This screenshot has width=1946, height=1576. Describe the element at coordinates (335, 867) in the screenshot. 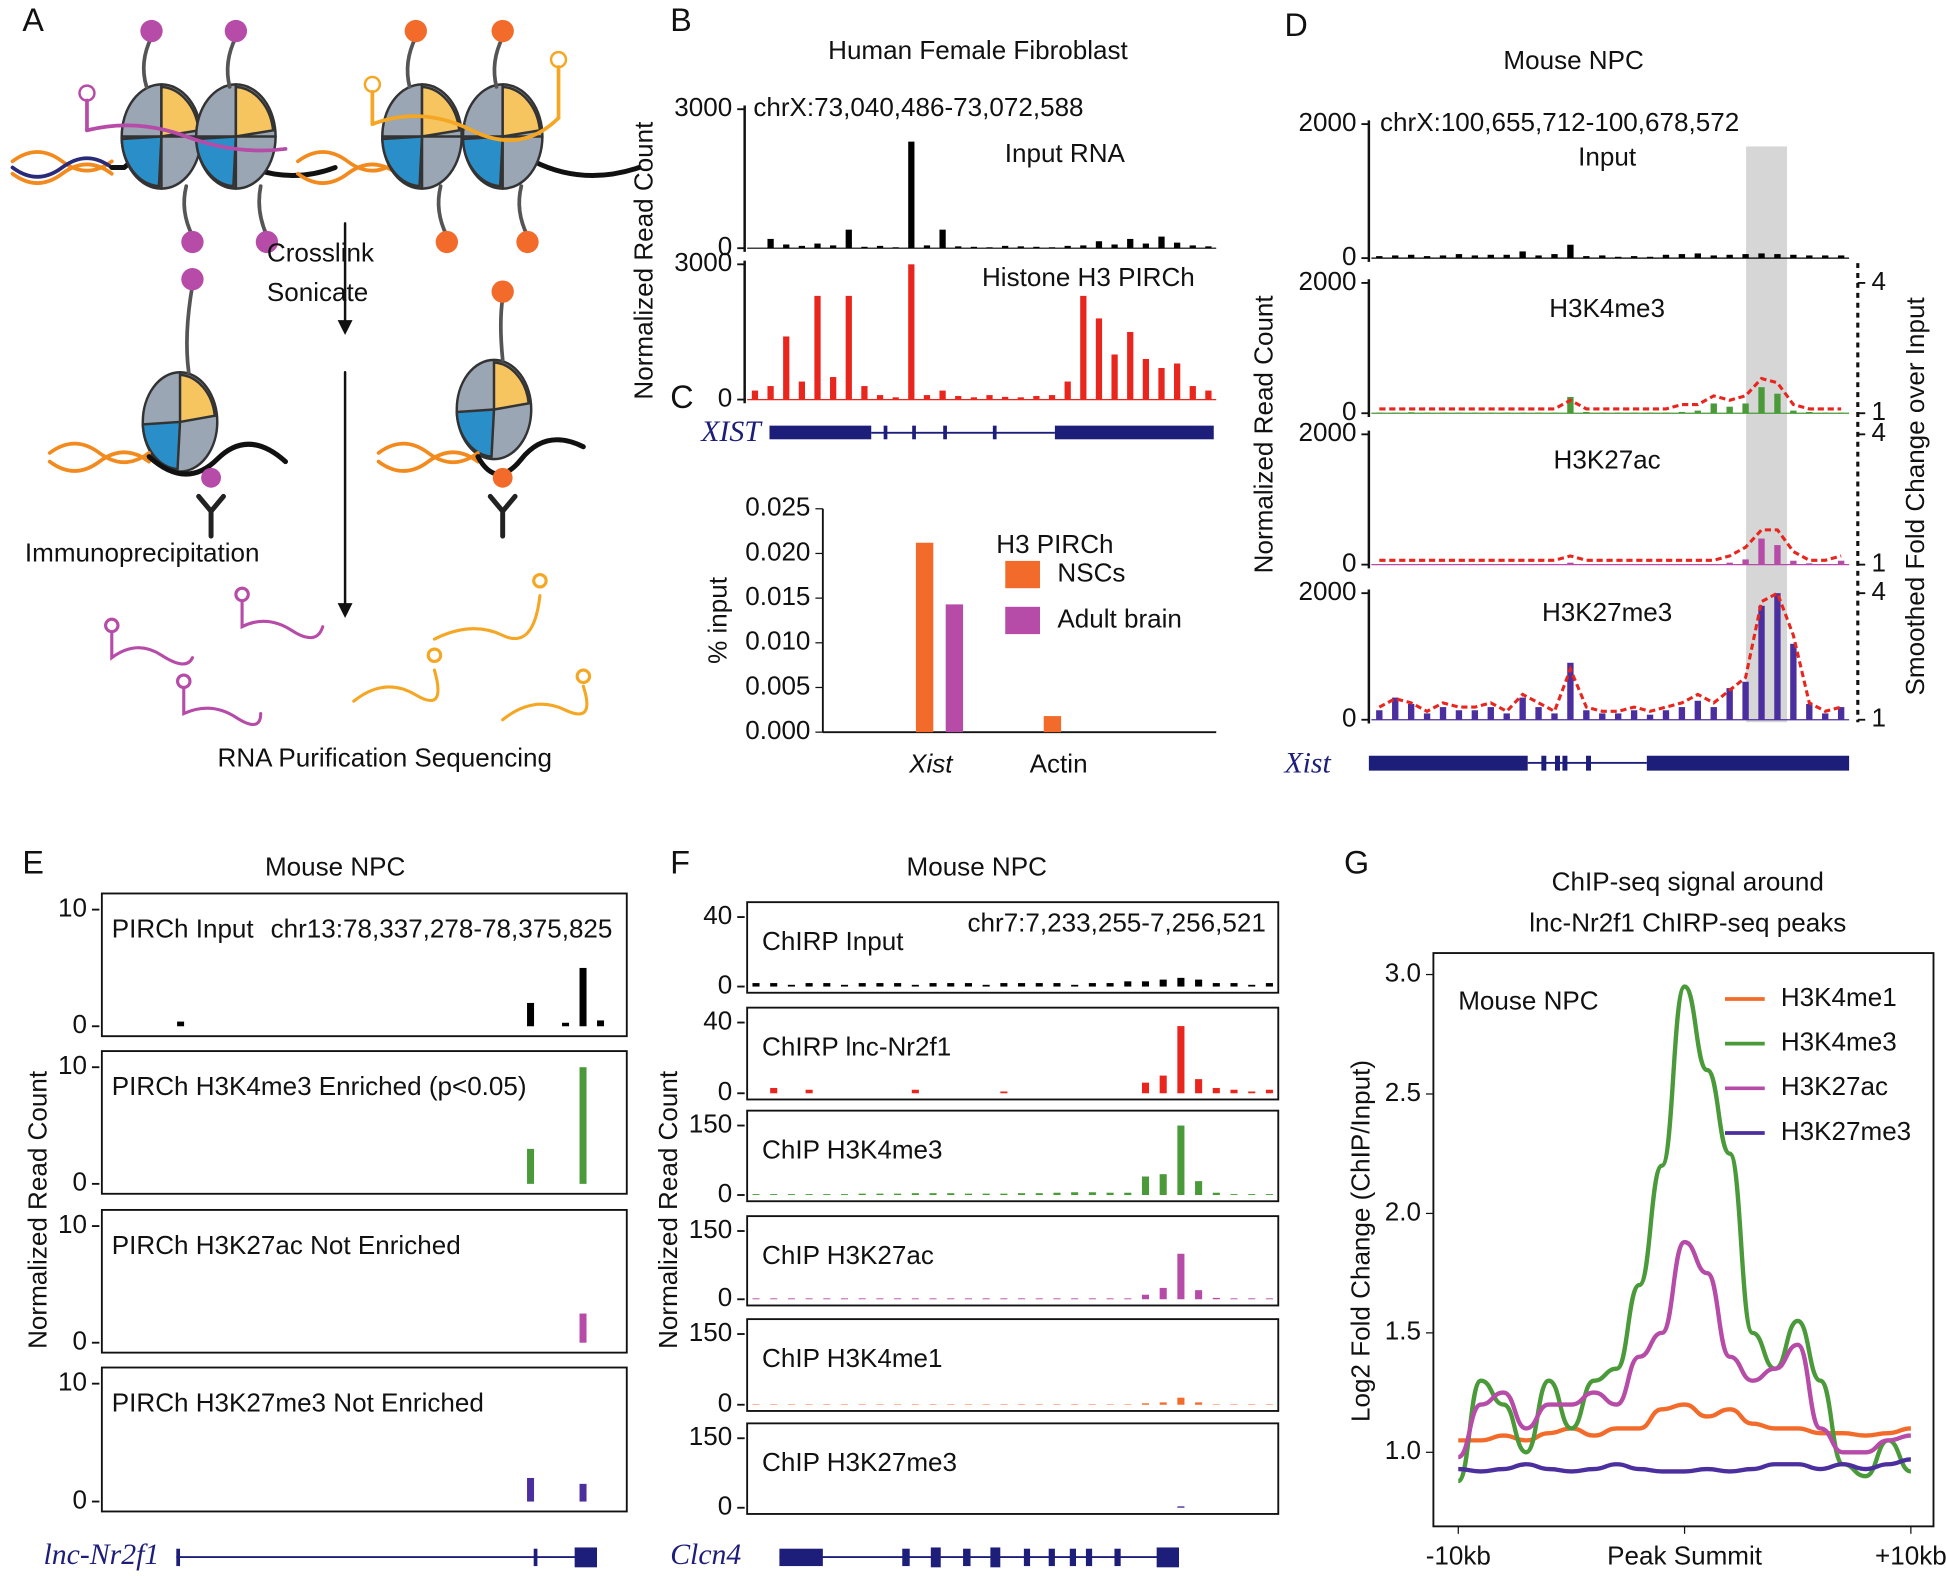

I see `panel-title: Mouse NPC` at that location.